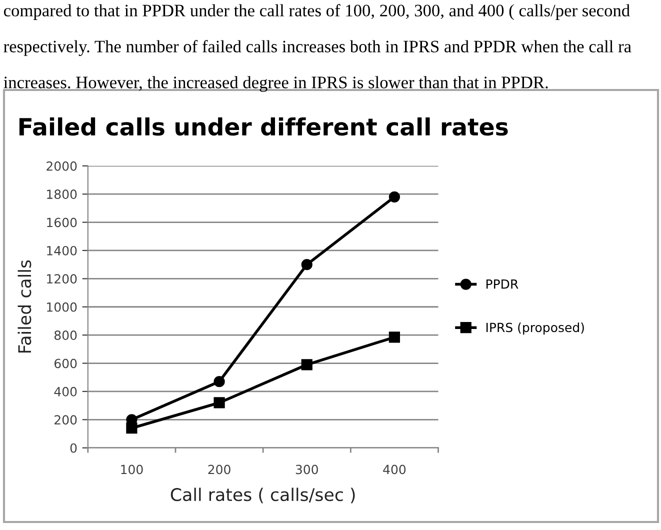 The height and width of the screenshot is (530, 661). I want to click on y-tick-label: 1800, so click(62, 195).